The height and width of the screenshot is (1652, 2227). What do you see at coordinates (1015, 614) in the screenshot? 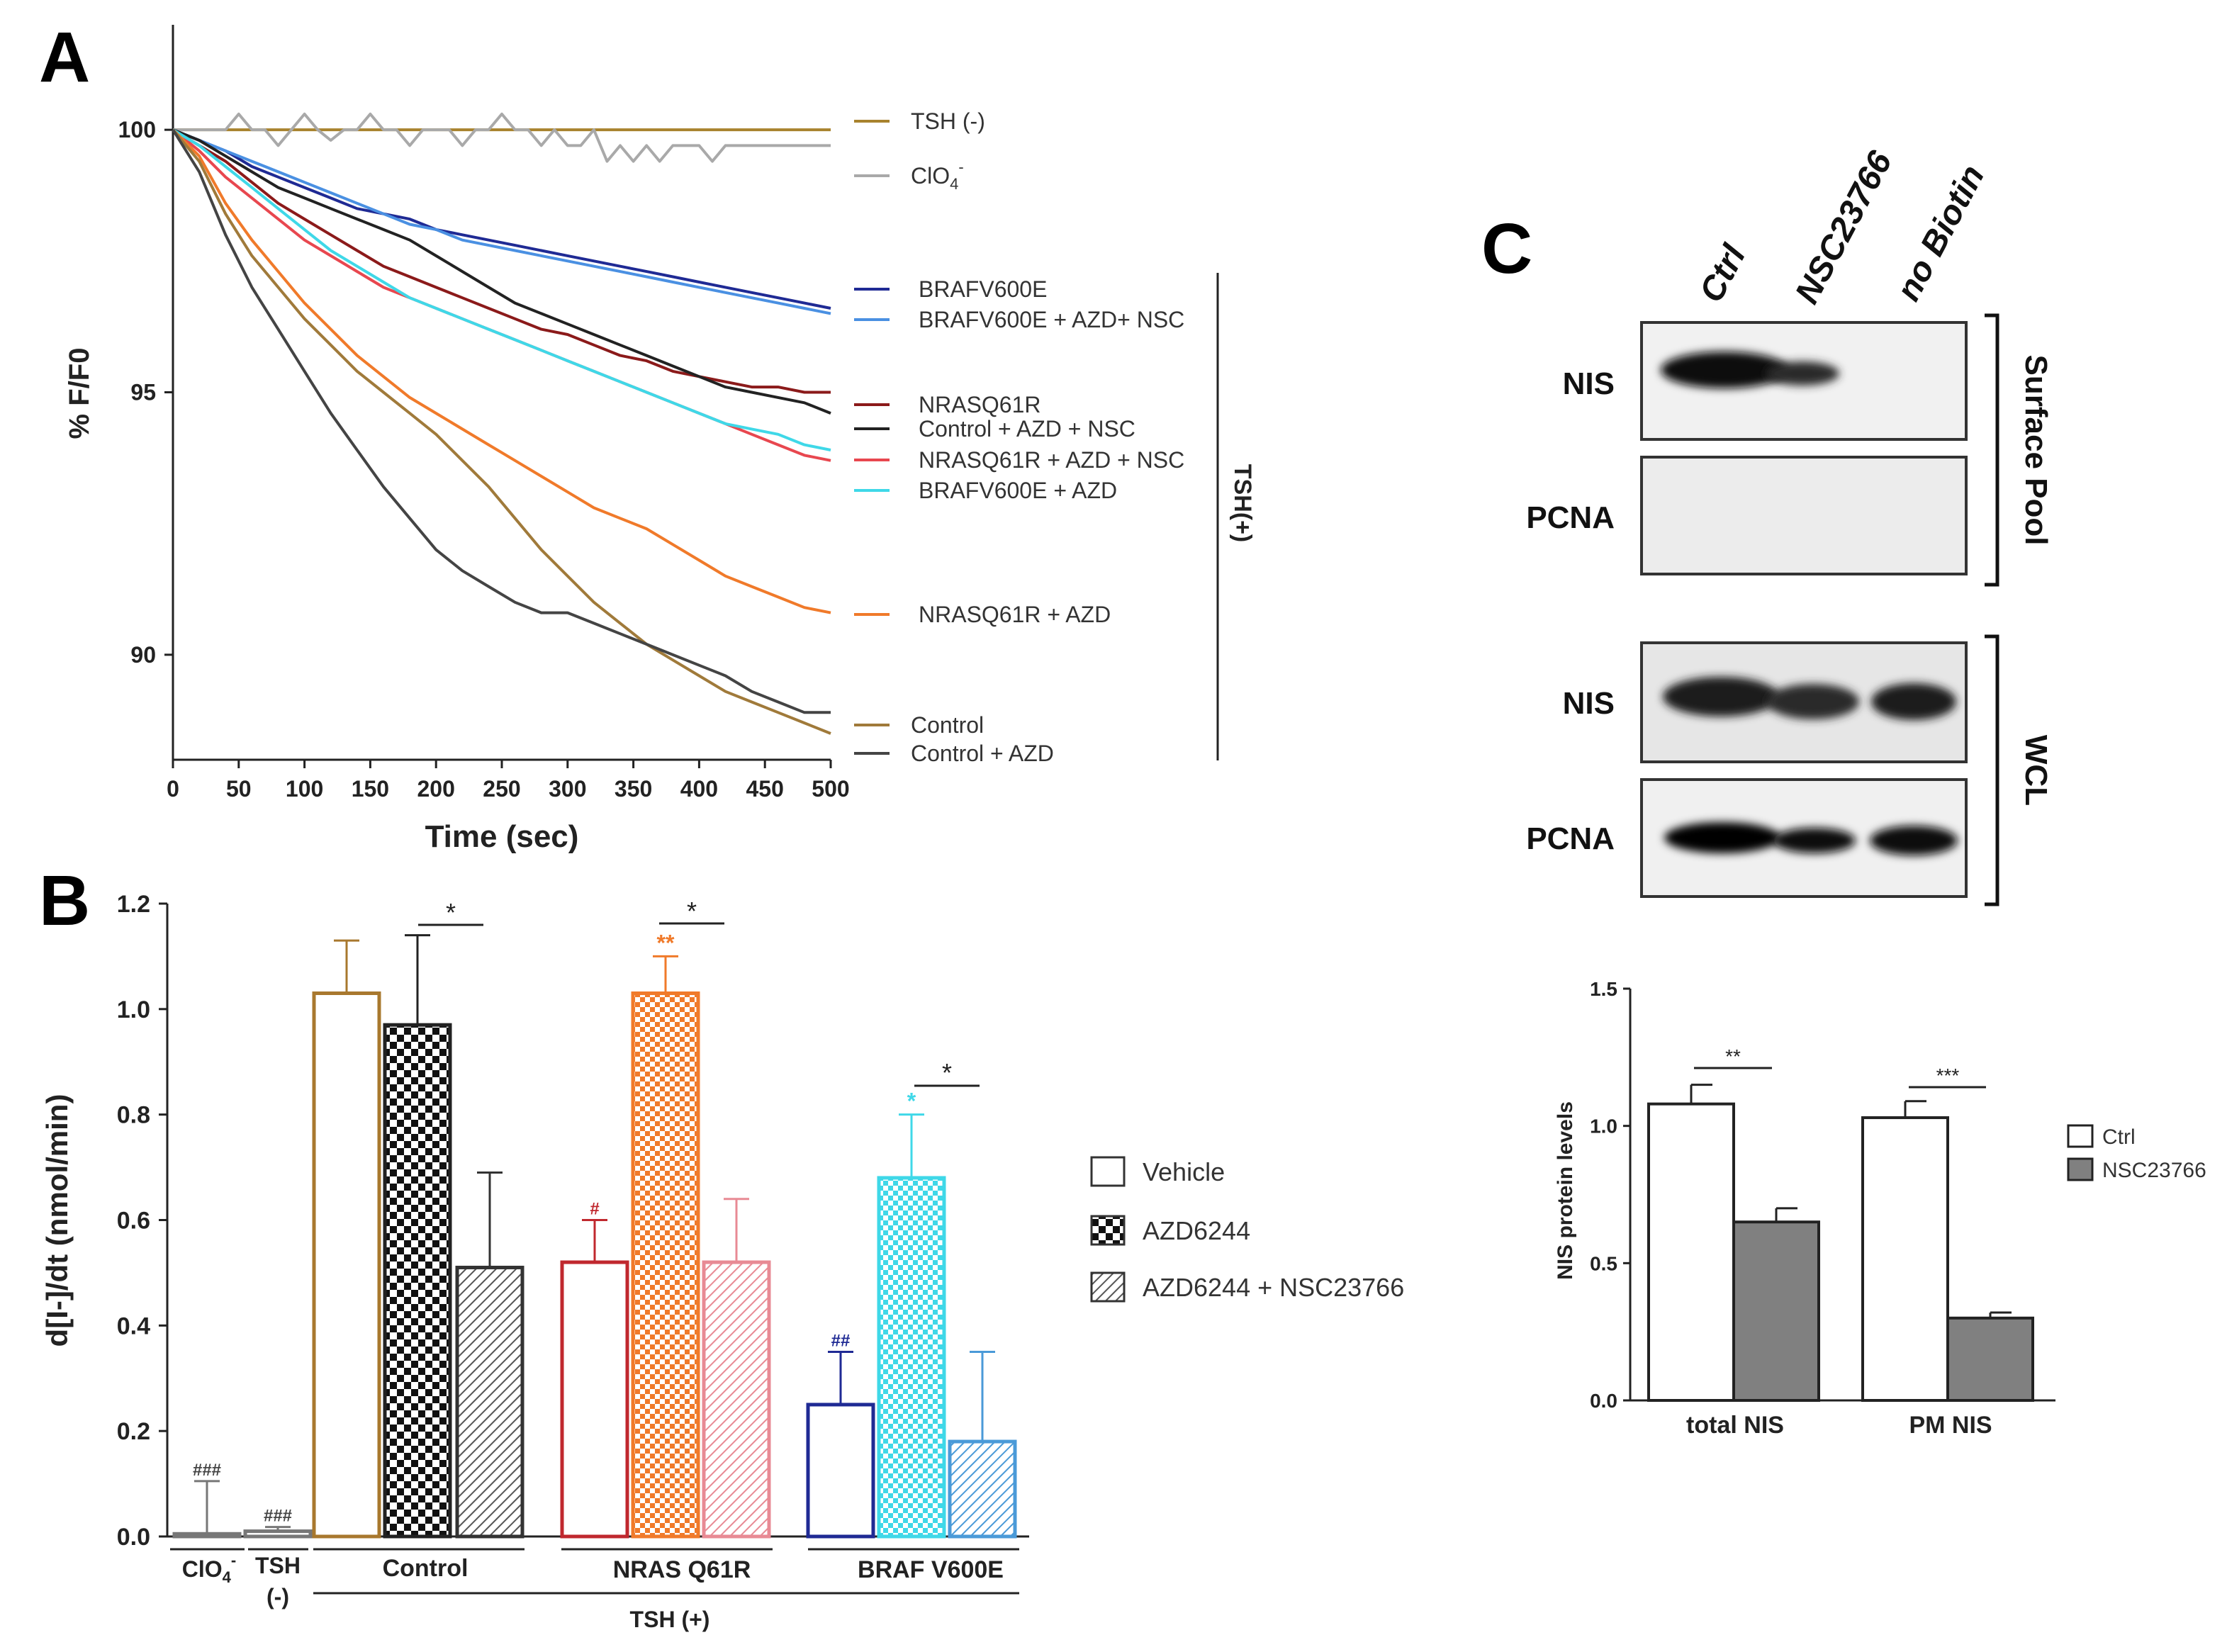
I see `a-legend-label-8: NRASQ61R + AZD` at bounding box center [1015, 614].